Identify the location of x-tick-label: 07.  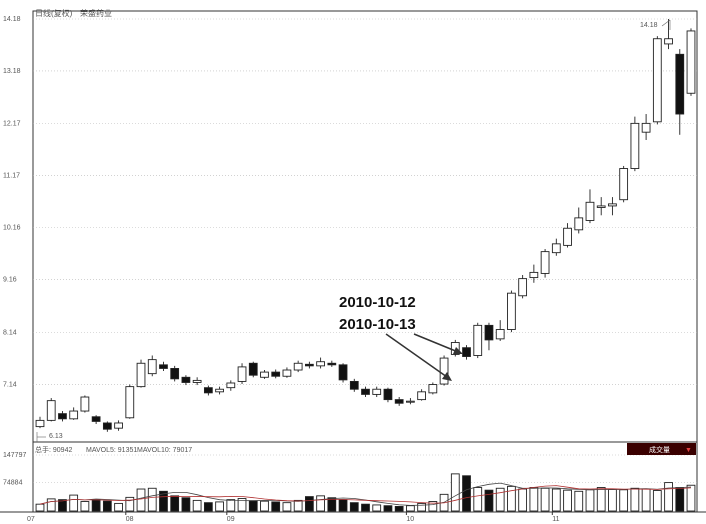
(31, 519).